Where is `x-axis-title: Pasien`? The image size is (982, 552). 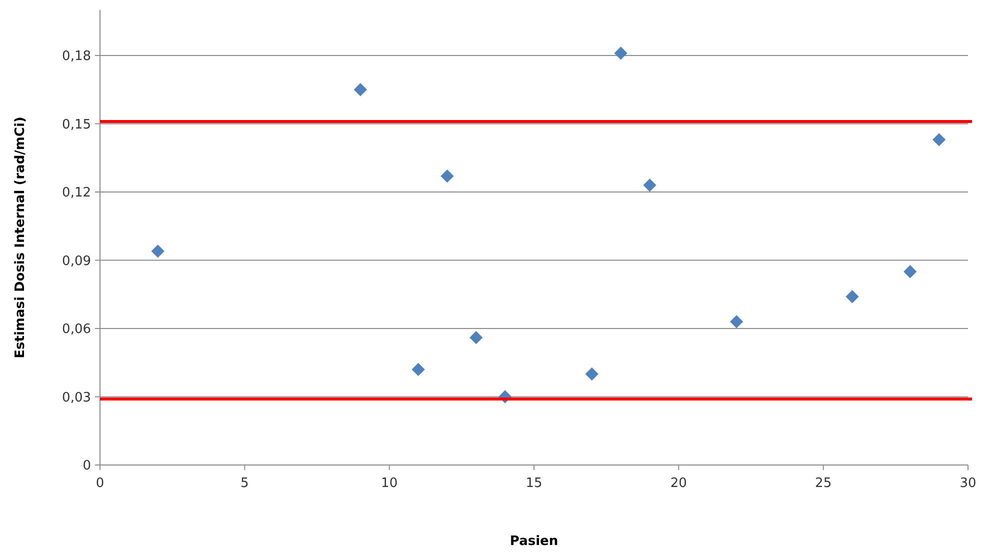
x-axis-title: Pasien is located at coordinates (534, 541).